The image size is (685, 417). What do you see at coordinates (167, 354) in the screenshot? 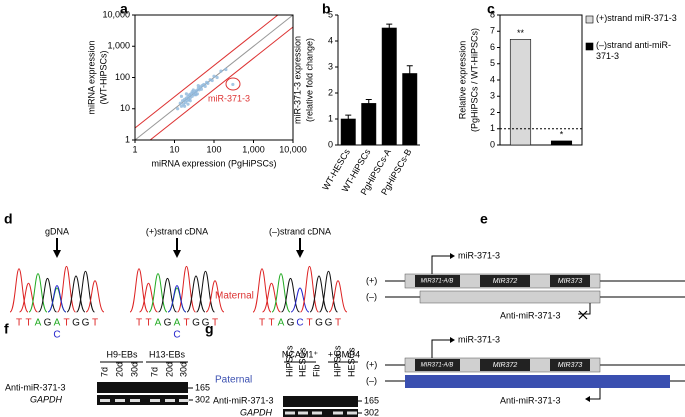
I see `gel-group: H13-EBs` at bounding box center [167, 354].